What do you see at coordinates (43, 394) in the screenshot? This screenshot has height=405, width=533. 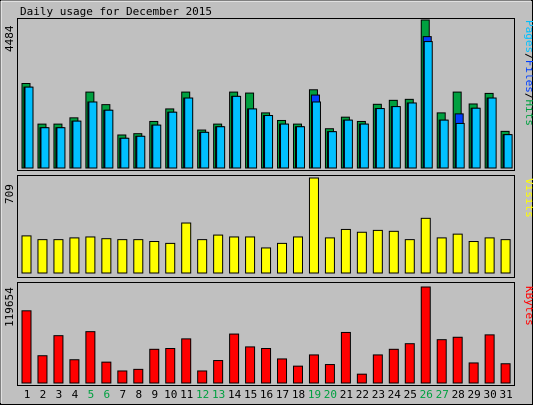 I see `day-label: 2` at bounding box center [43, 394].